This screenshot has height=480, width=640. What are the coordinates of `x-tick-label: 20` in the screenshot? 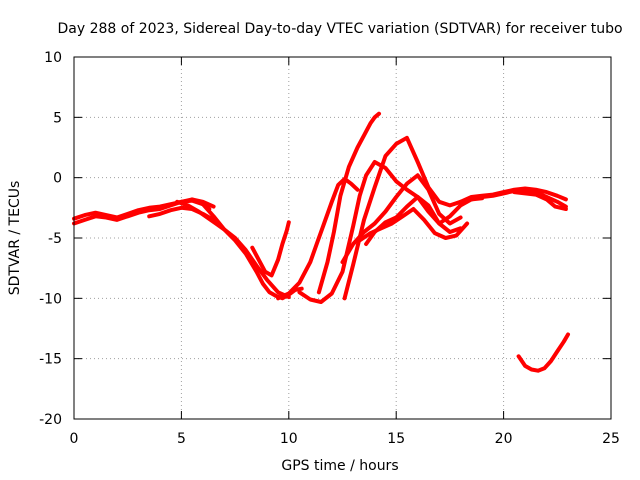 It's located at (504, 439).